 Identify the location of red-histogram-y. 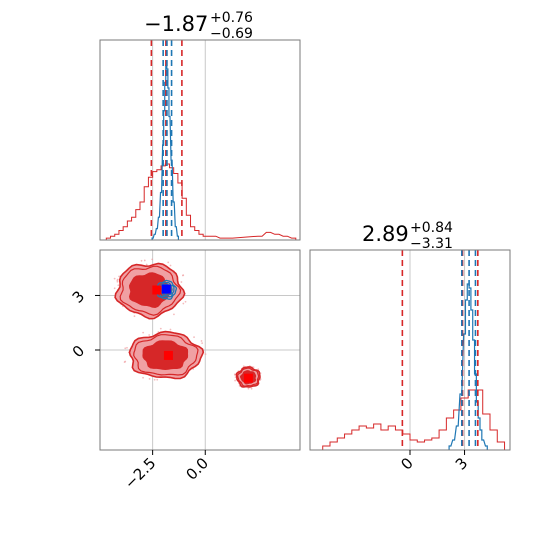
(414, 419).